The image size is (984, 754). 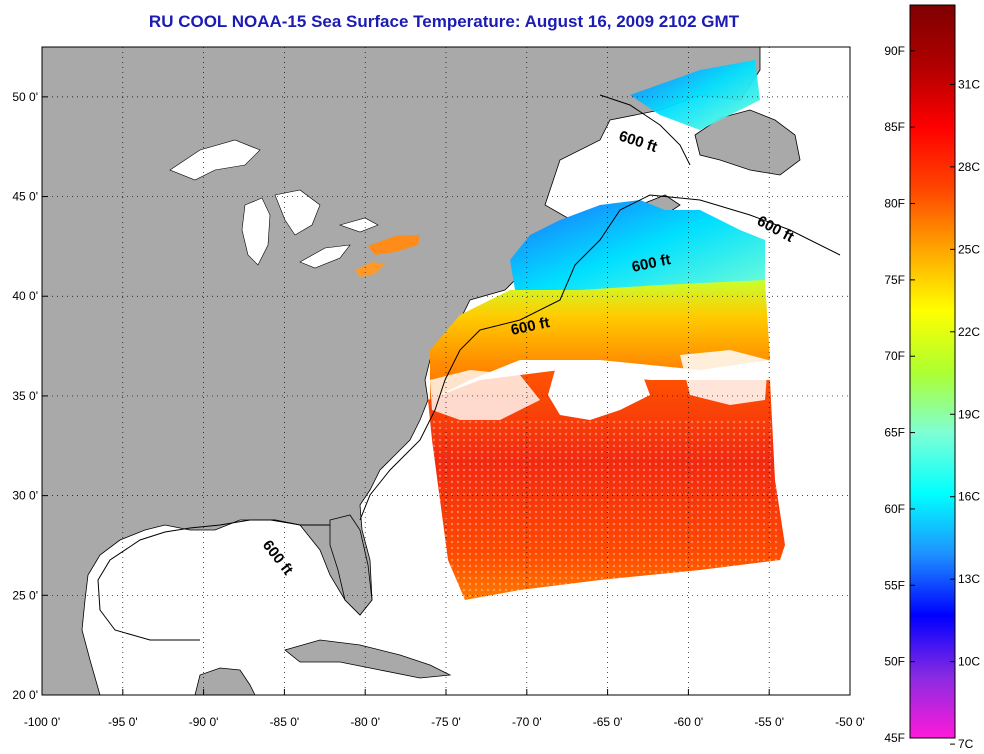 I want to click on lat-tick-label: 25 0', so click(x=25, y=595).